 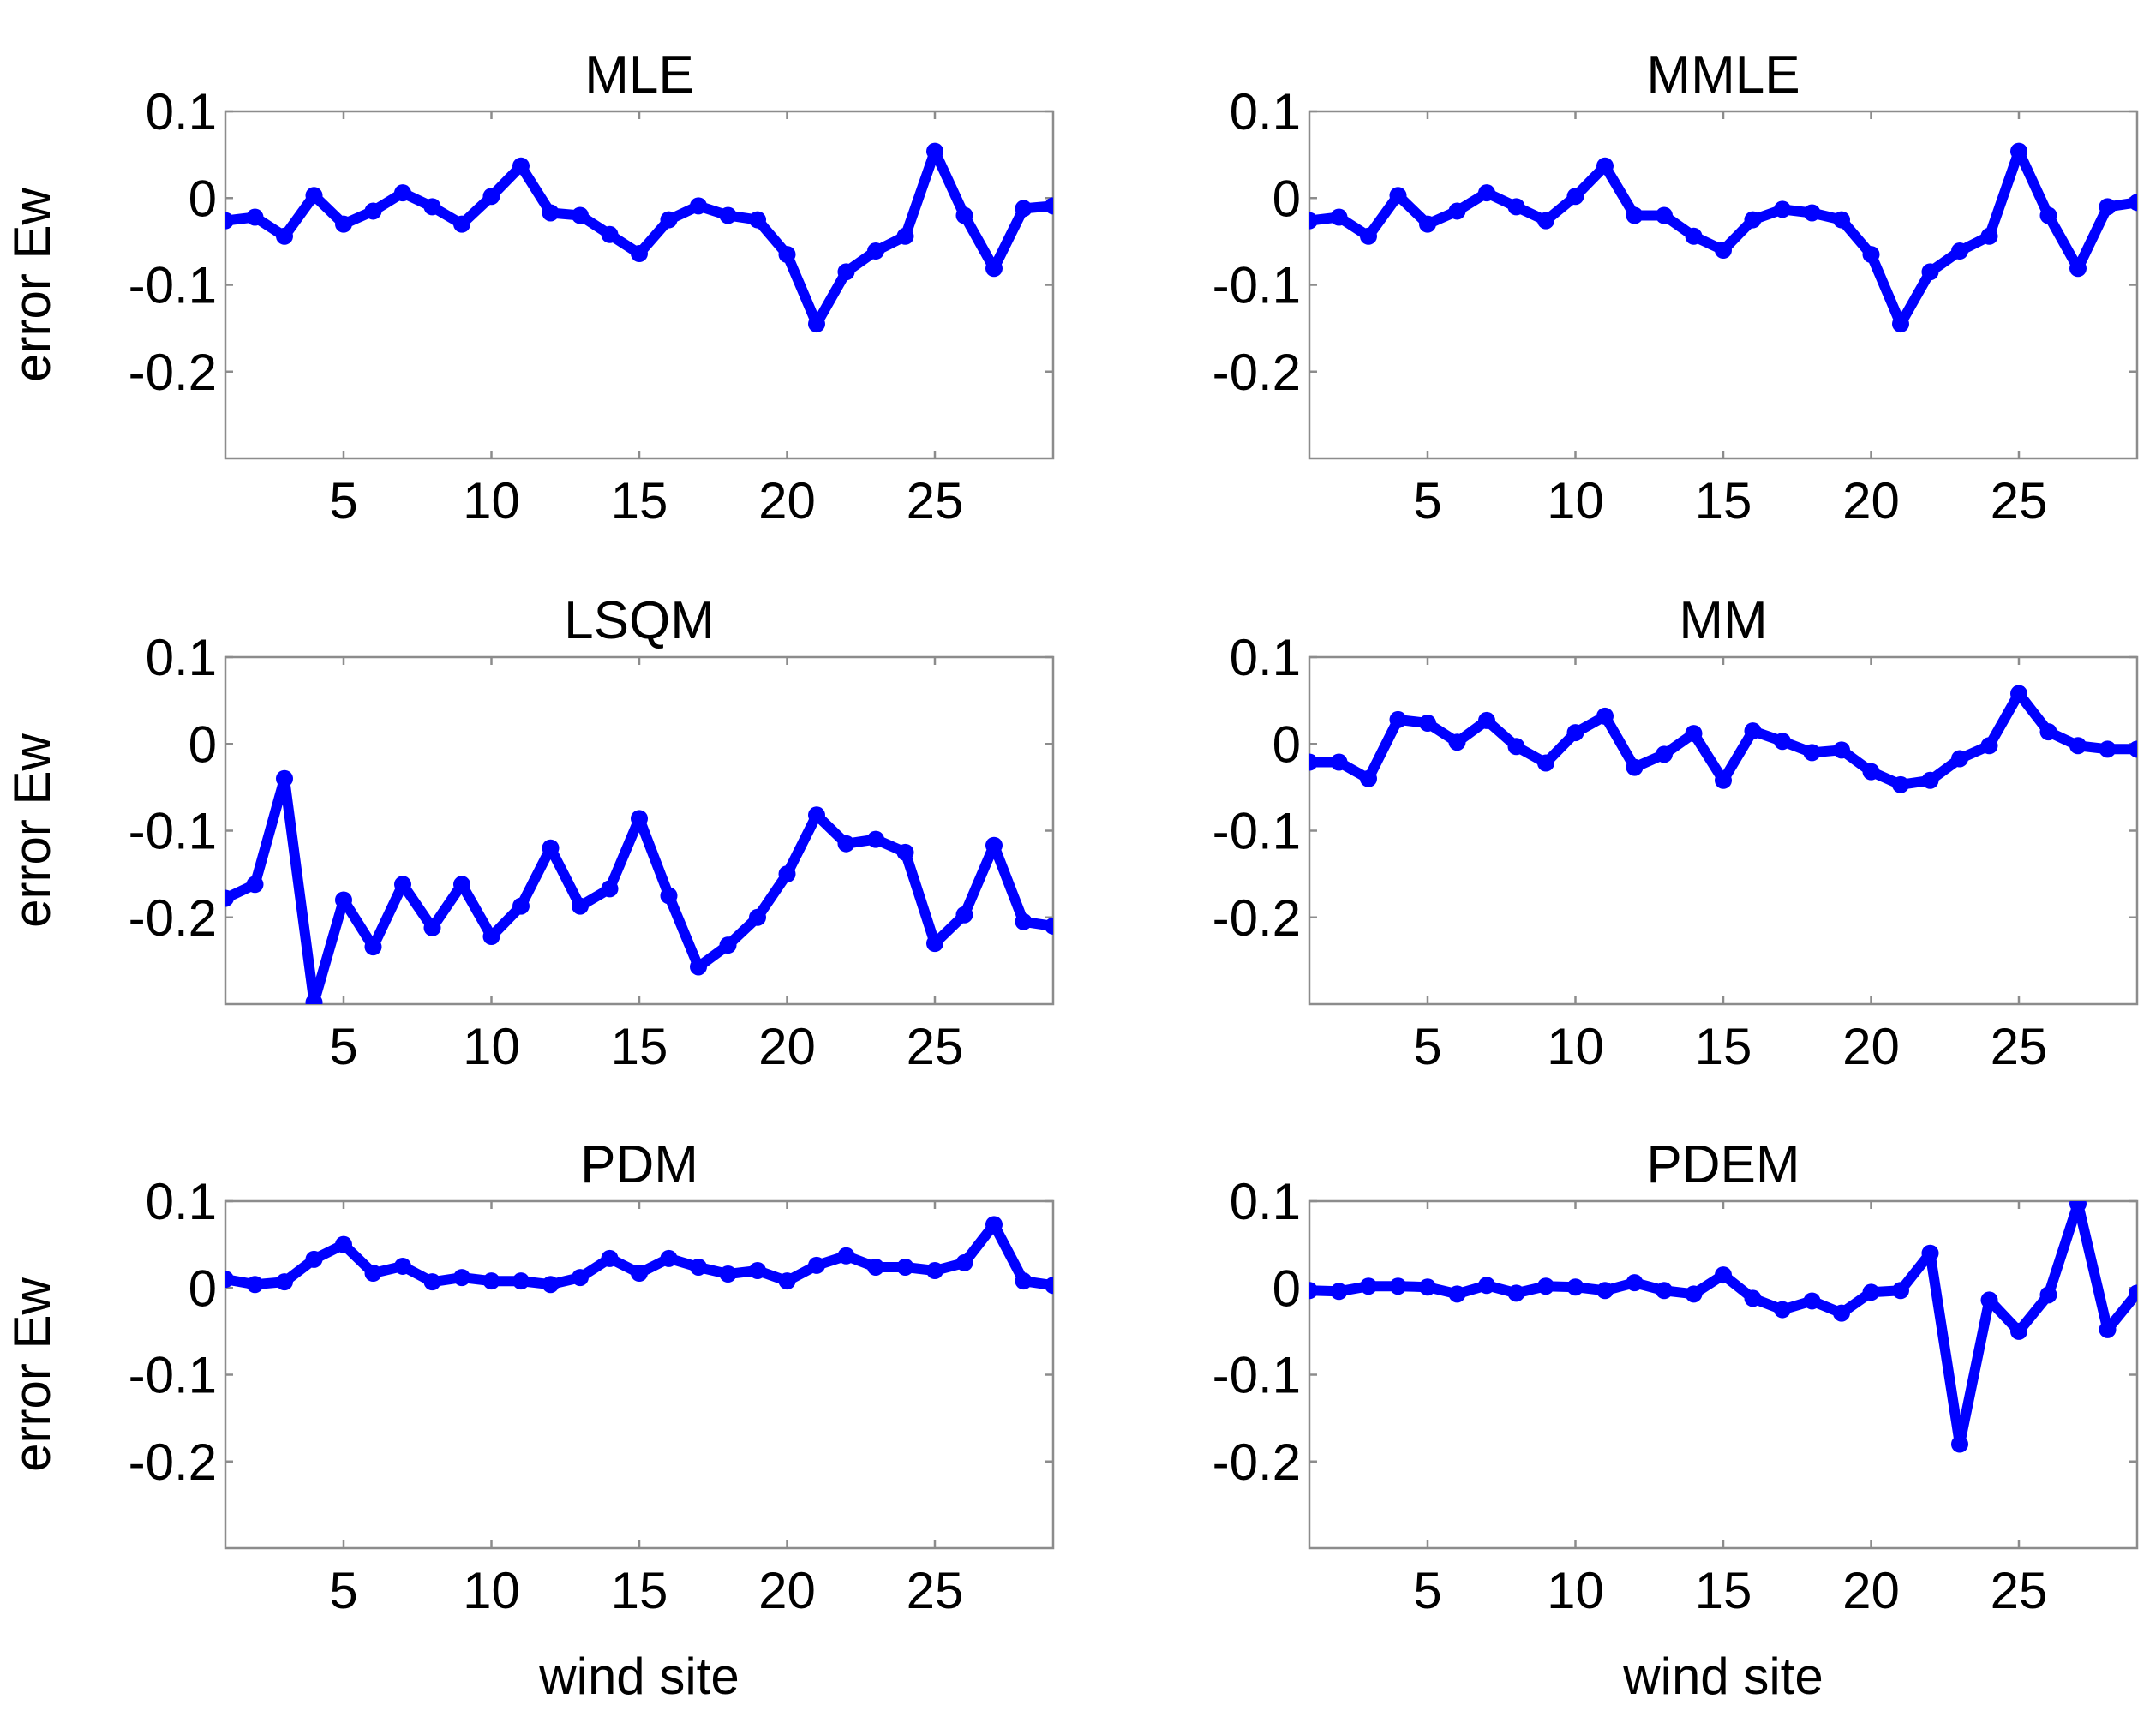 What do you see at coordinates (1257, 372) in the screenshot?
I see `mmle-ytick-label: -0.2` at bounding box center [1257, 372].